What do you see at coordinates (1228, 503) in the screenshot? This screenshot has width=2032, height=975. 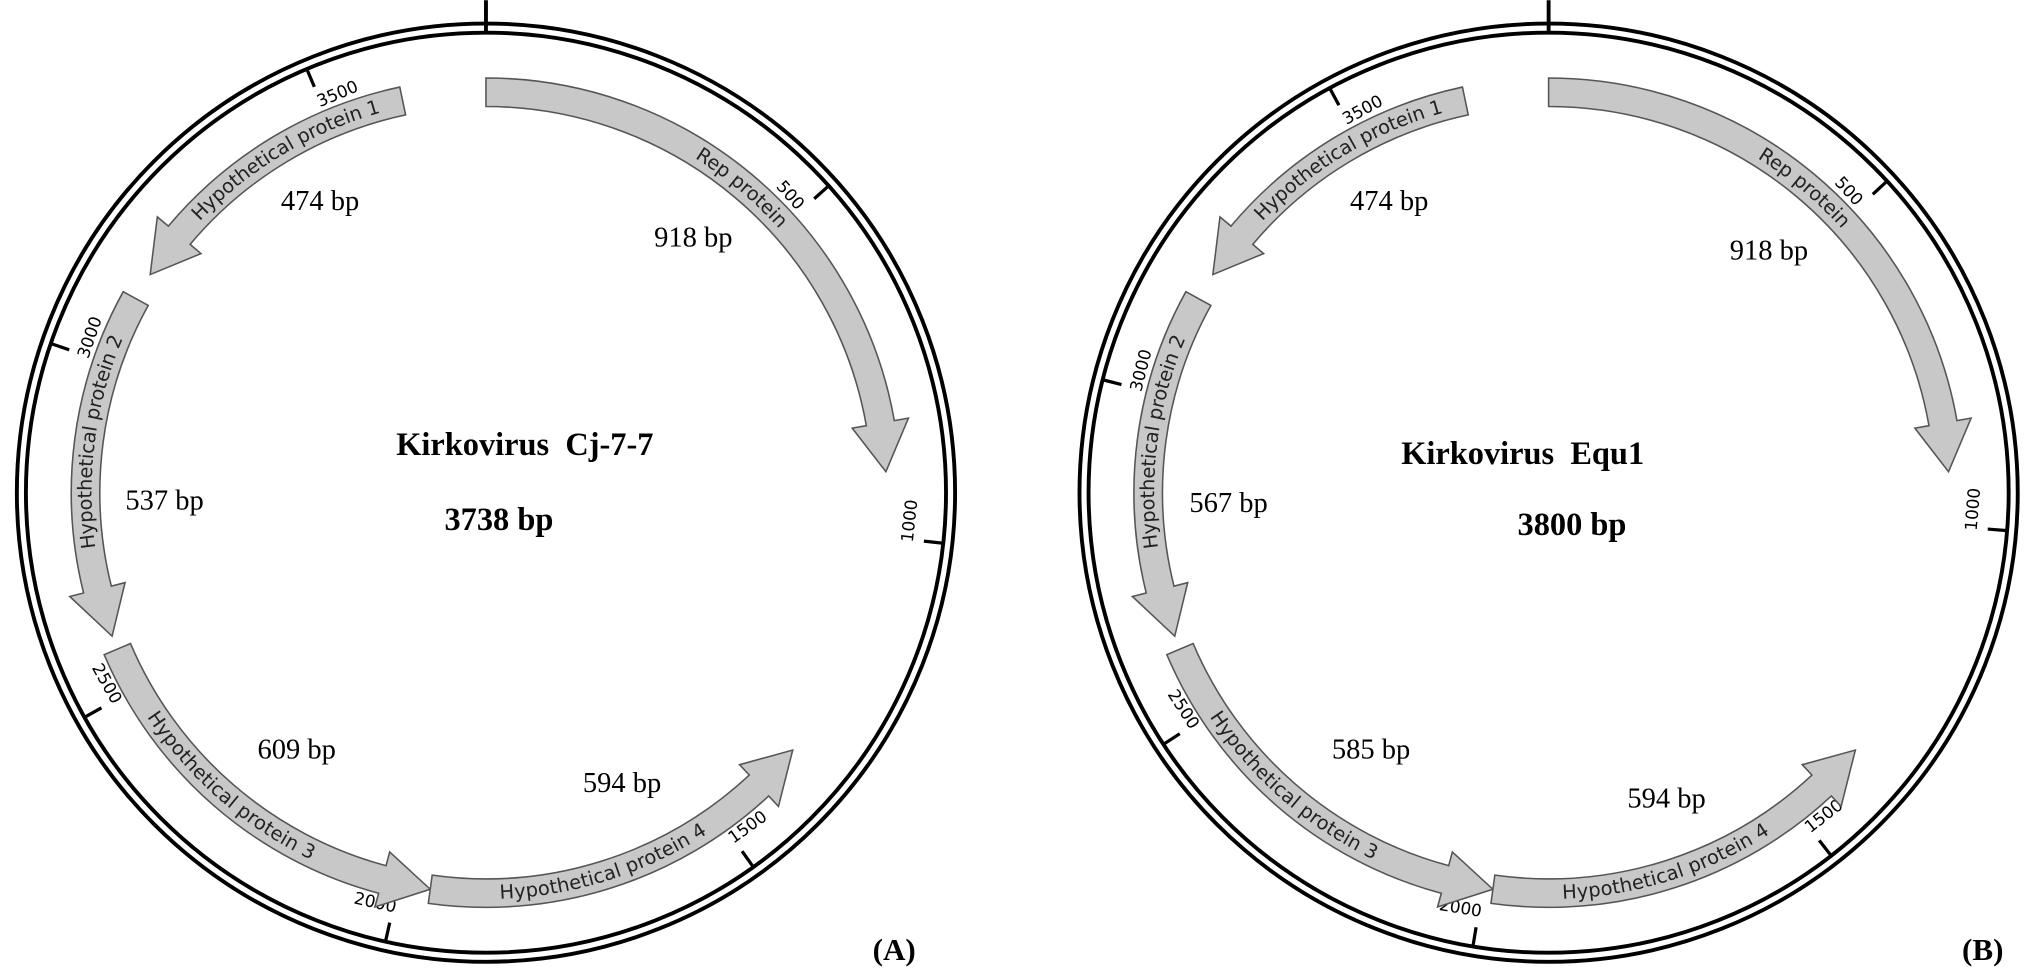 I see `gene-length: 567 bp` at bounding box center [1228, 503].